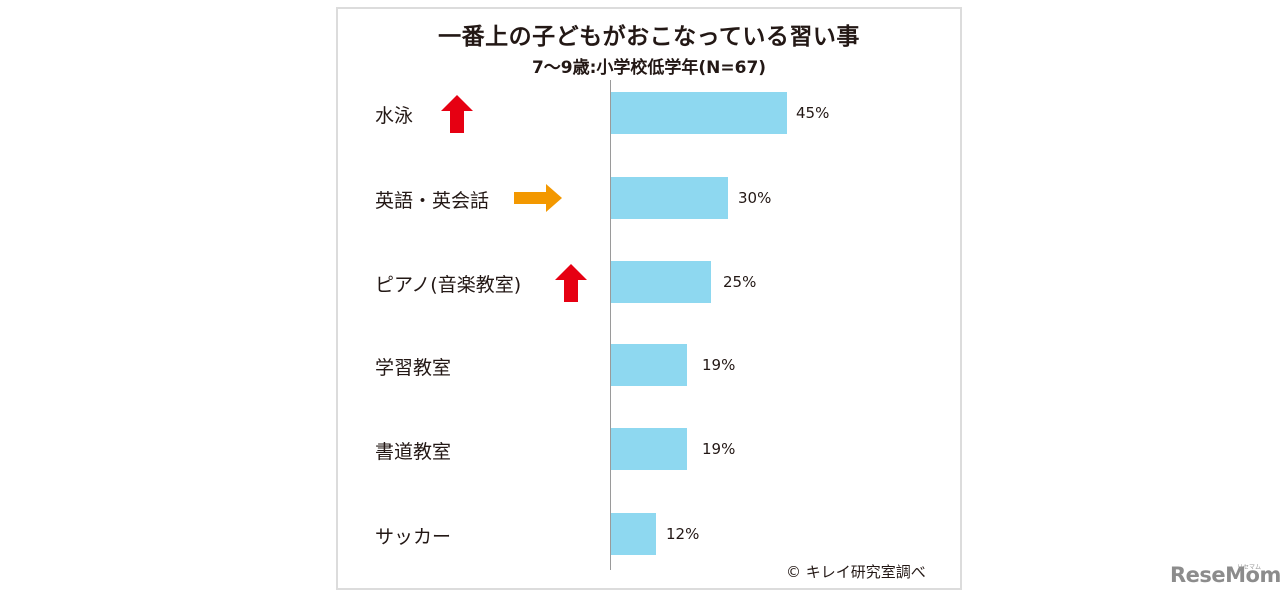 This screenshot has width=1280, height=600. What do you see at coordinates (649, 37) in the screenshot?
I see `chart-title: 一番上の子どもがおこなっている習い事` at bounding box center [649, 37].